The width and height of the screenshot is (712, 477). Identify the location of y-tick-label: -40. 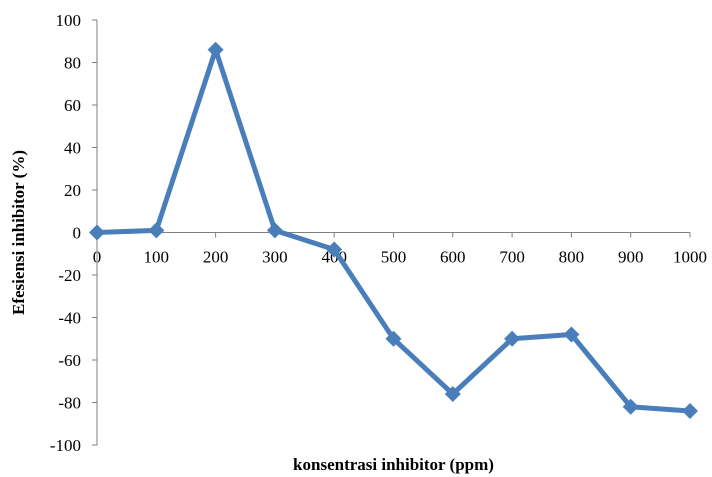
(69, 318).